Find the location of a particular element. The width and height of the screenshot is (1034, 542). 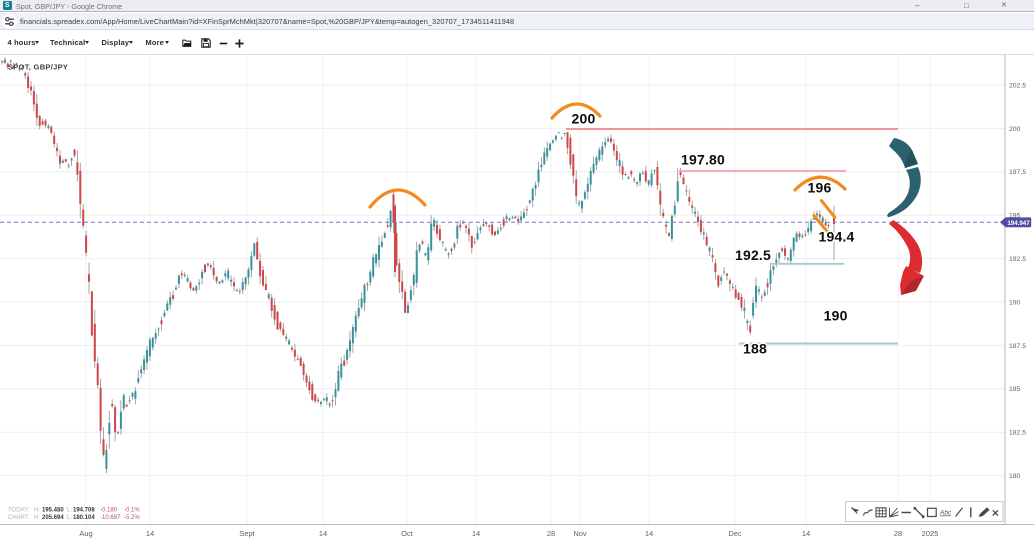

svg-text: 182.5 is located at coordinates (1017, 433).